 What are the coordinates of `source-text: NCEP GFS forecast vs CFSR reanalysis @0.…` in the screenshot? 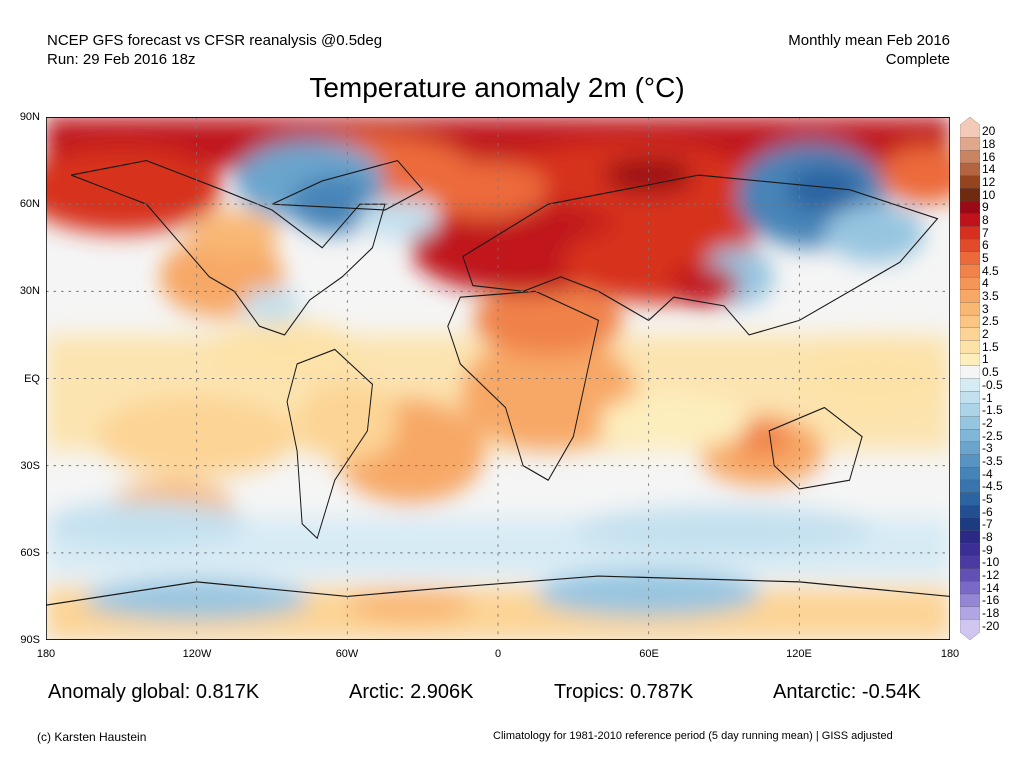 It's located at (215, 40).